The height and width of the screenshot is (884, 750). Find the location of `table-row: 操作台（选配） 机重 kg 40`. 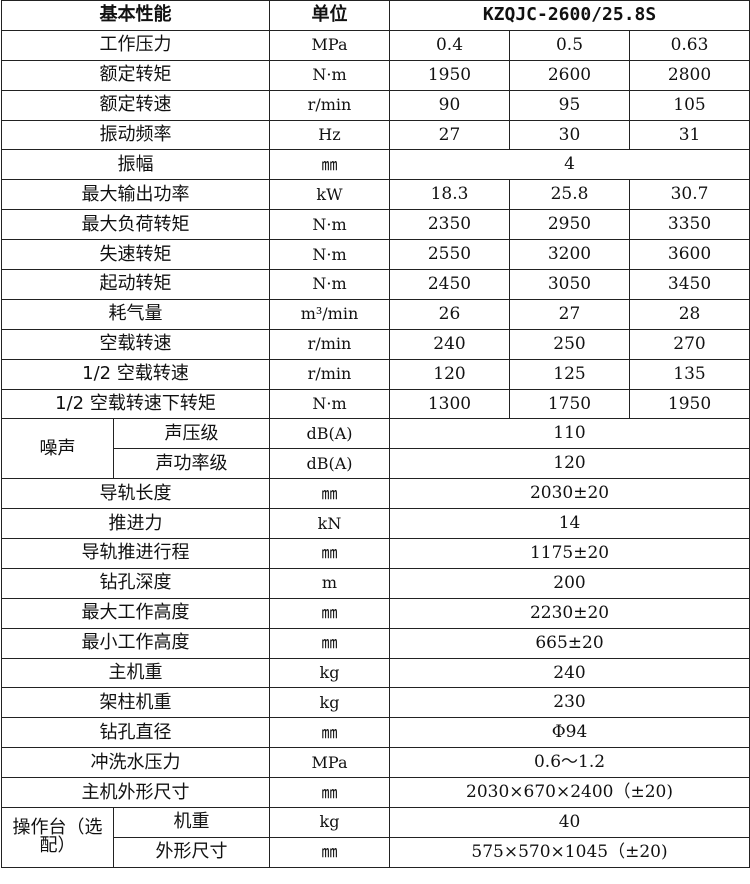

table-row: 操作台（选配） 机重 kg 40 is located at coordinates (375, 837).